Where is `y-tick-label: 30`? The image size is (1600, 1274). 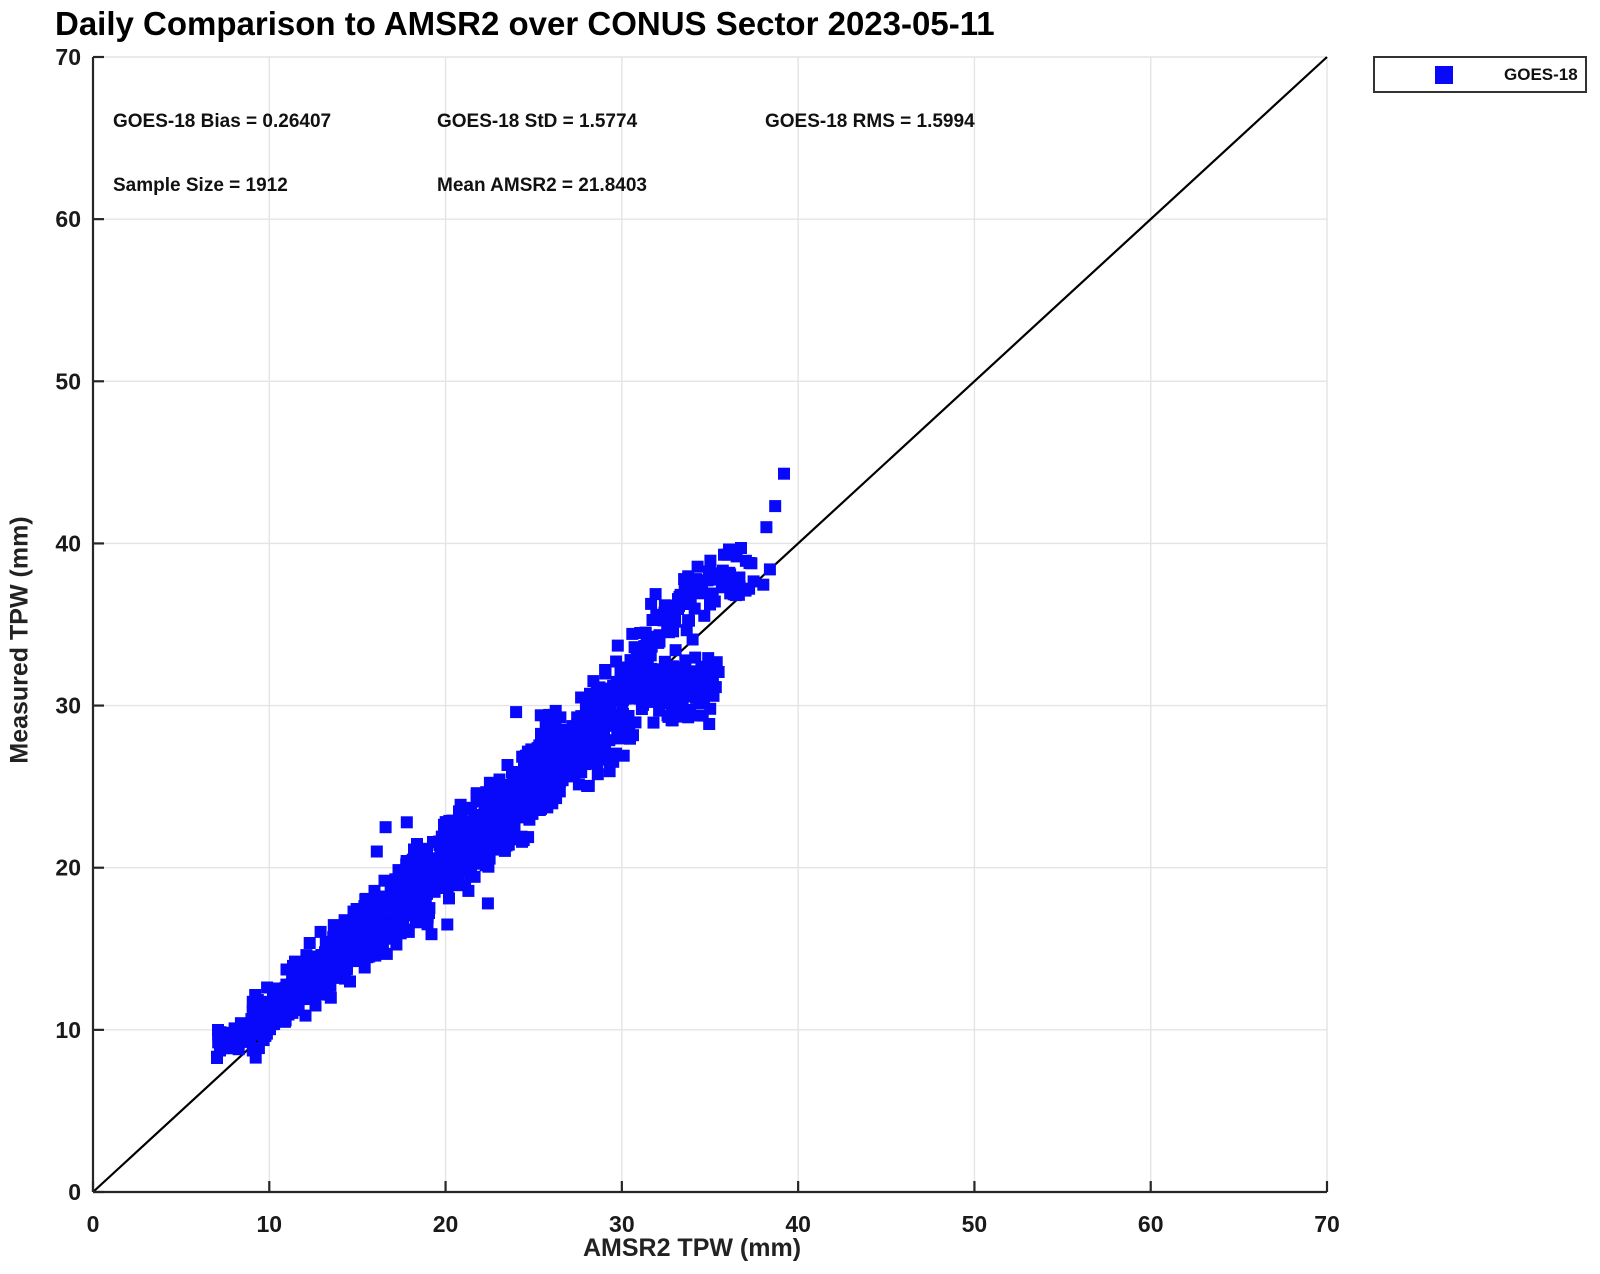
y-tick-label: 30 is located at coordinates (68, 706).